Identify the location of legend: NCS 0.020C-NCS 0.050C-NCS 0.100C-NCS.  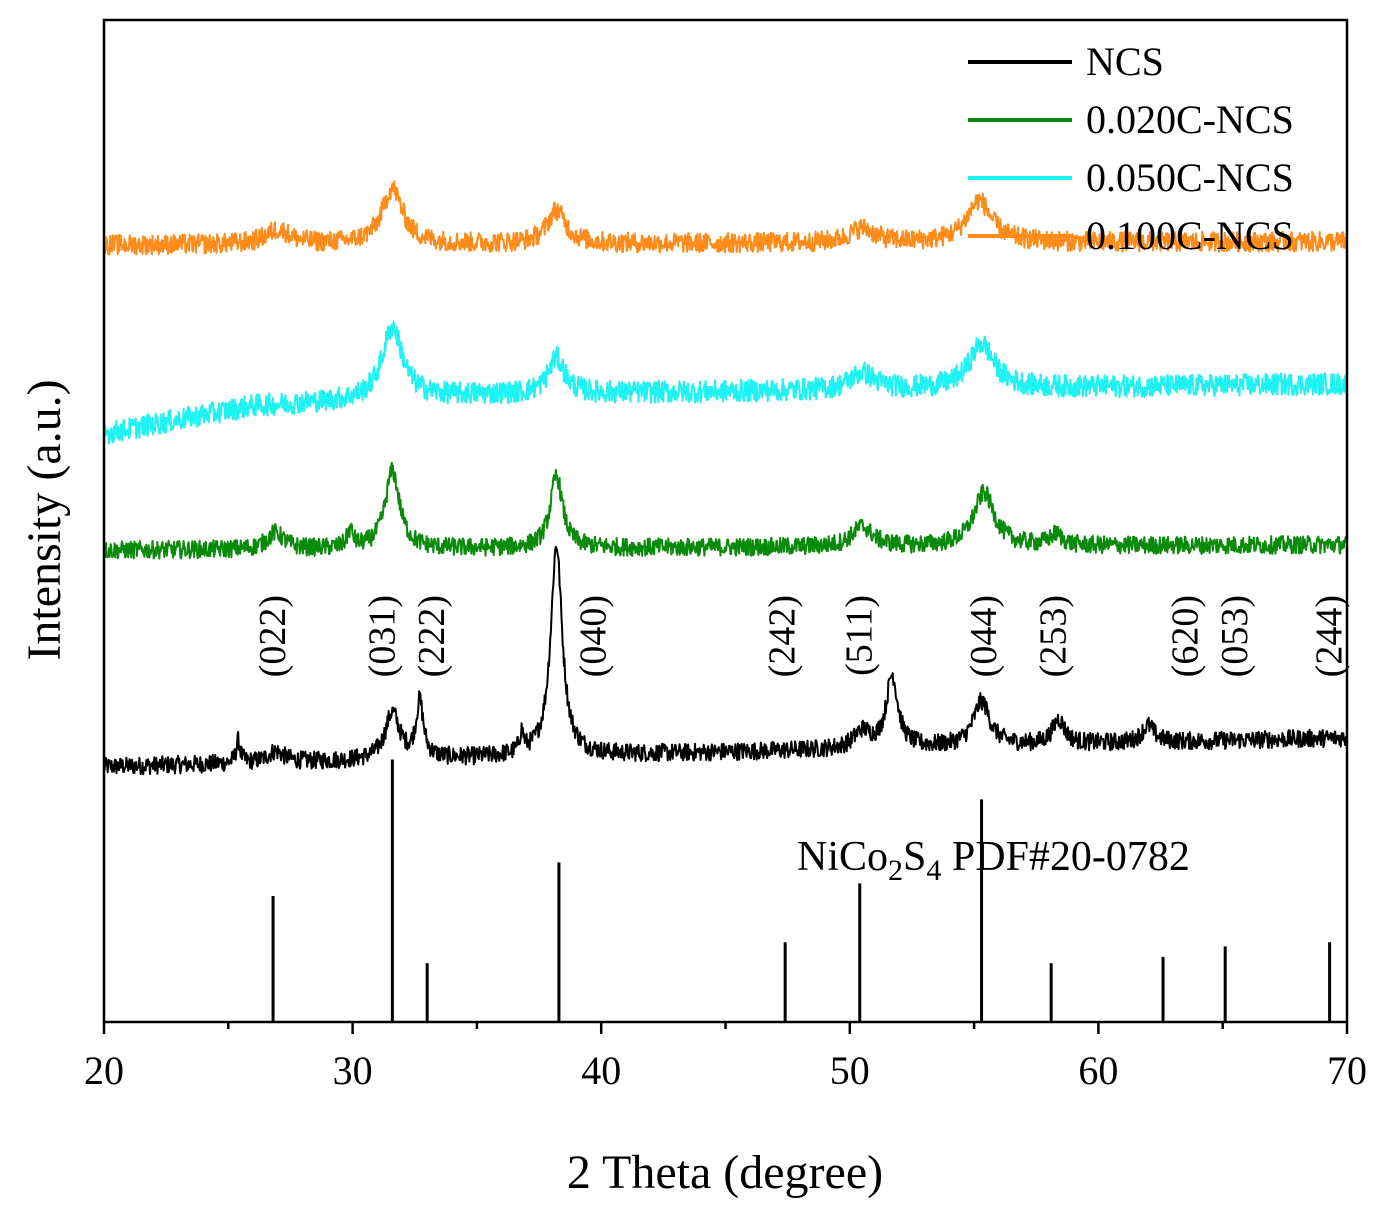
(1131, 148).